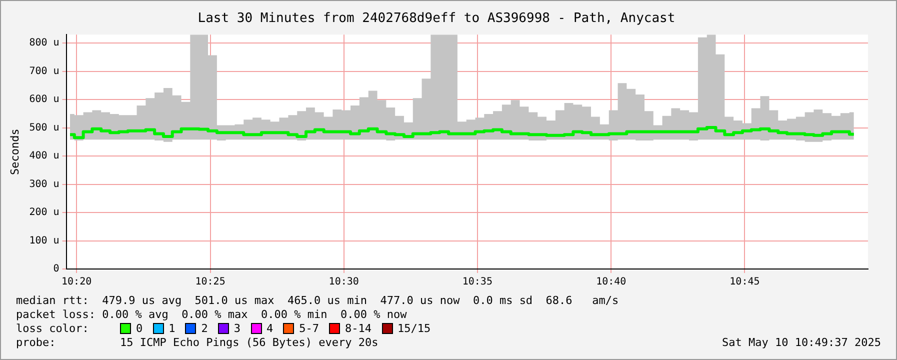 The image size is (897, 360). Describe the element at coordinates (44, 128) in the screenshot. I see `y-tick-label: 500 u` at that location.